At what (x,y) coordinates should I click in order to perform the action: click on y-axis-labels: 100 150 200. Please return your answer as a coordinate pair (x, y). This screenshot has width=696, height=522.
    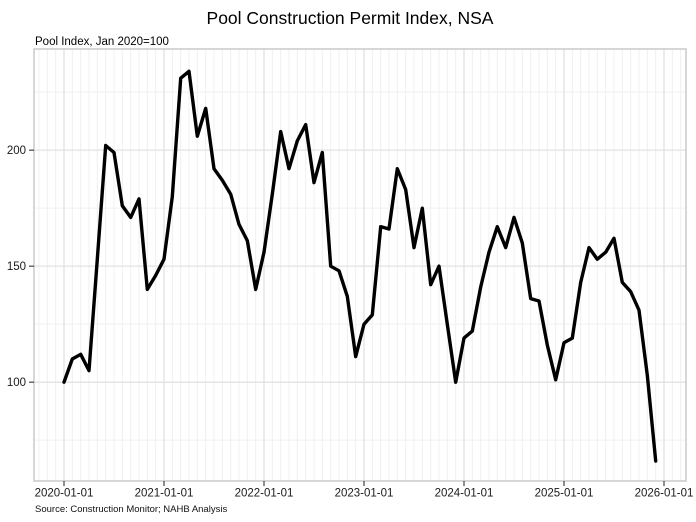
    Looking at the image, I should click on (16, 267).